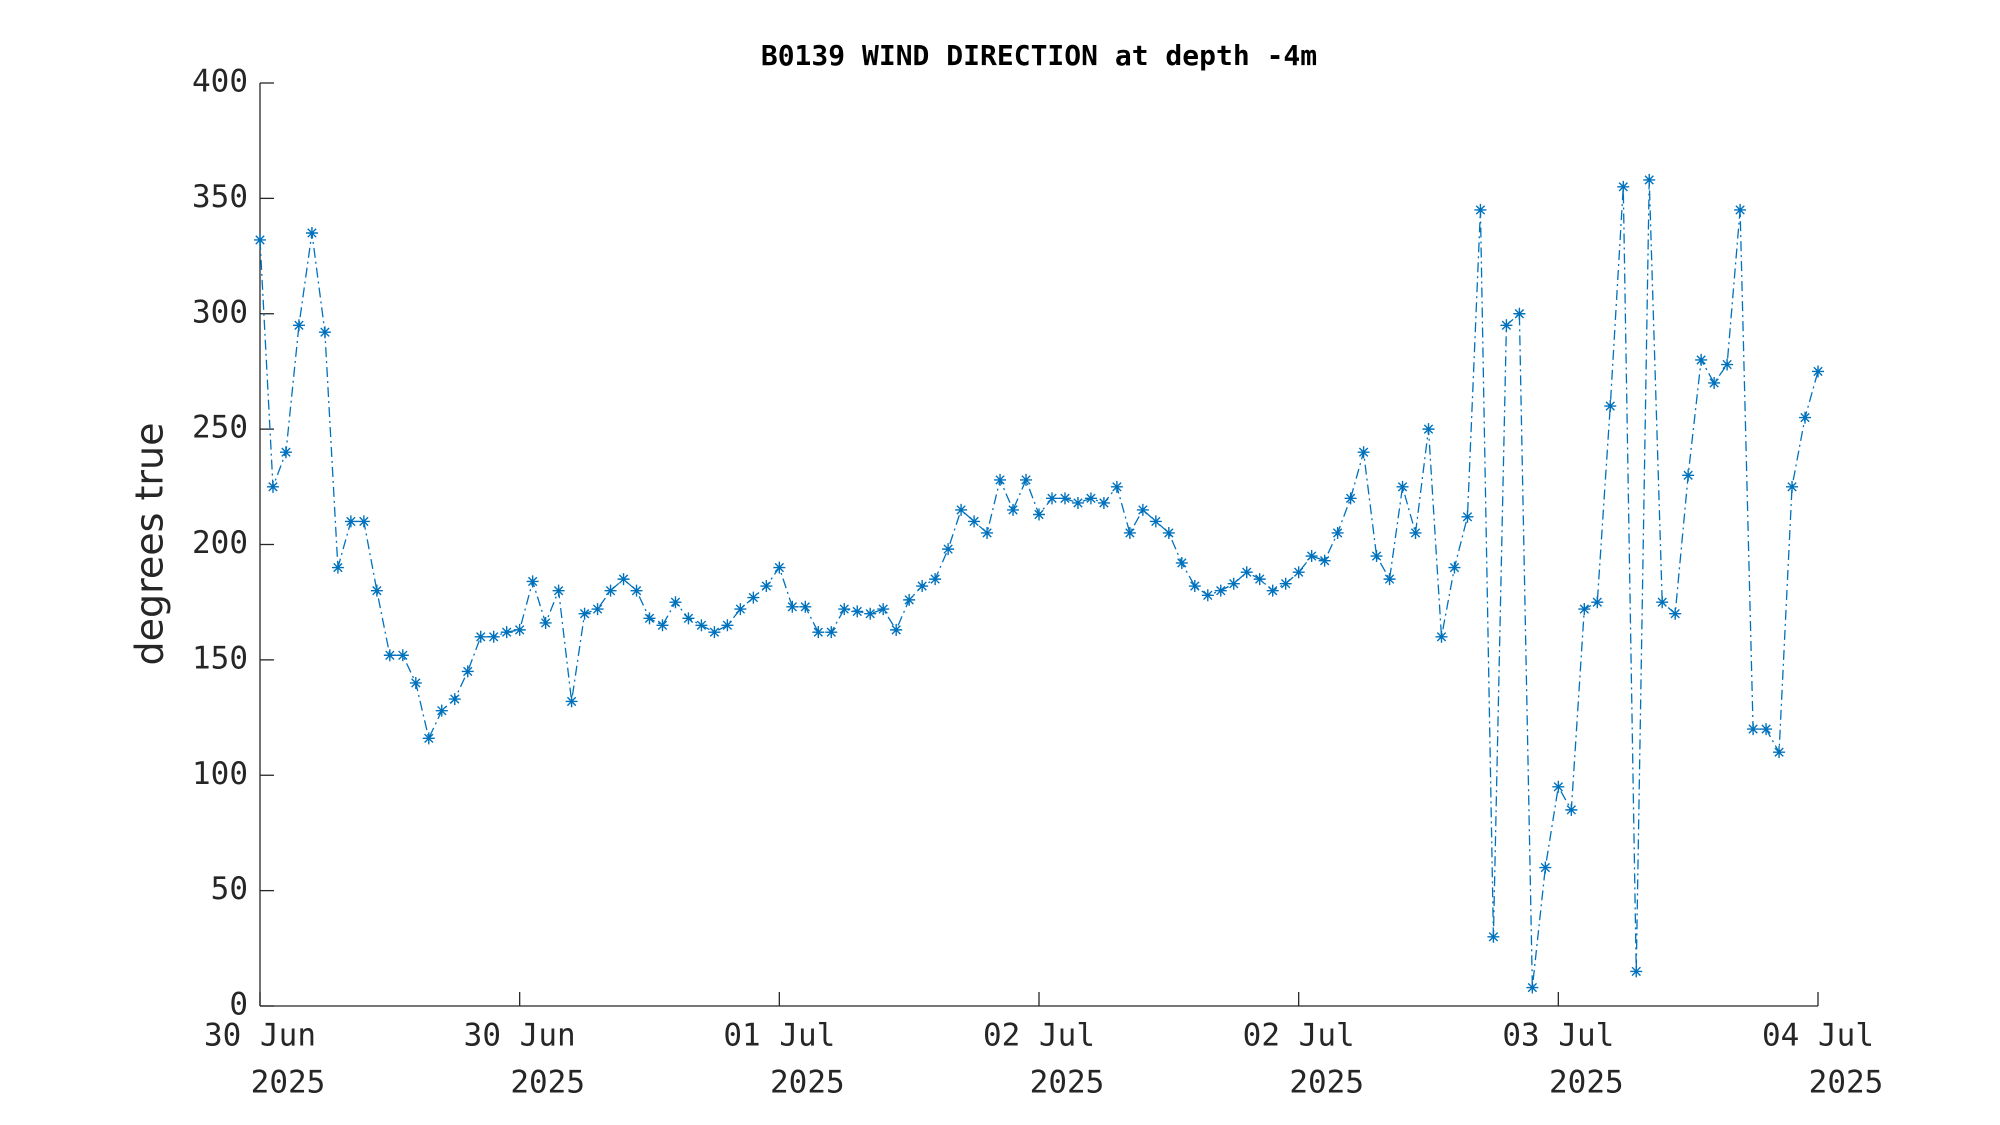 Image resolution: width=2000 pixels, height=1125 pixels. Describe the element at coordinates (779, 1036) in the screenshot. I see `x-tick-label: 01 Jul` at that location.